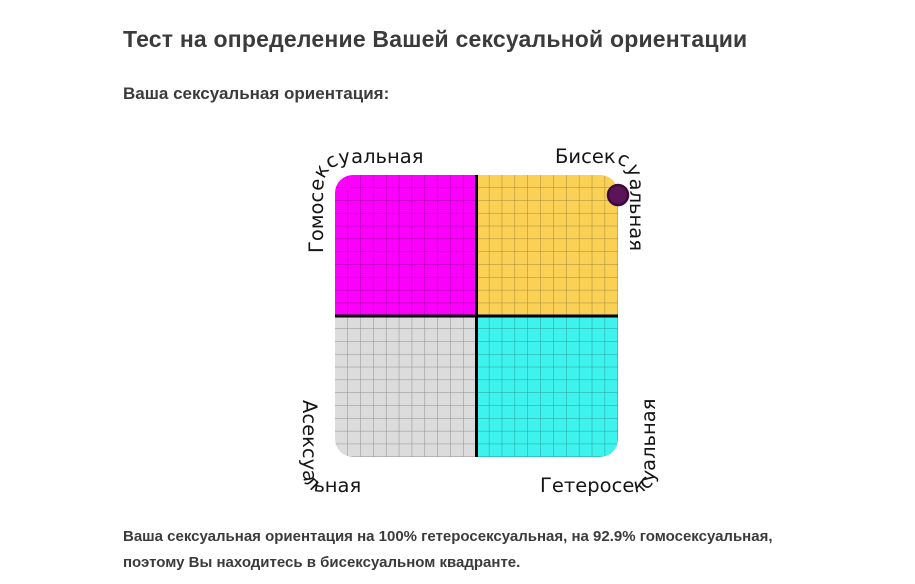 The image size is (915, 584). What do you see at coordinates (256, 93) in the screenshot?
I see `result-subtitle: Ваша сексуальная ориентация:` at bounding box center [256, 93].